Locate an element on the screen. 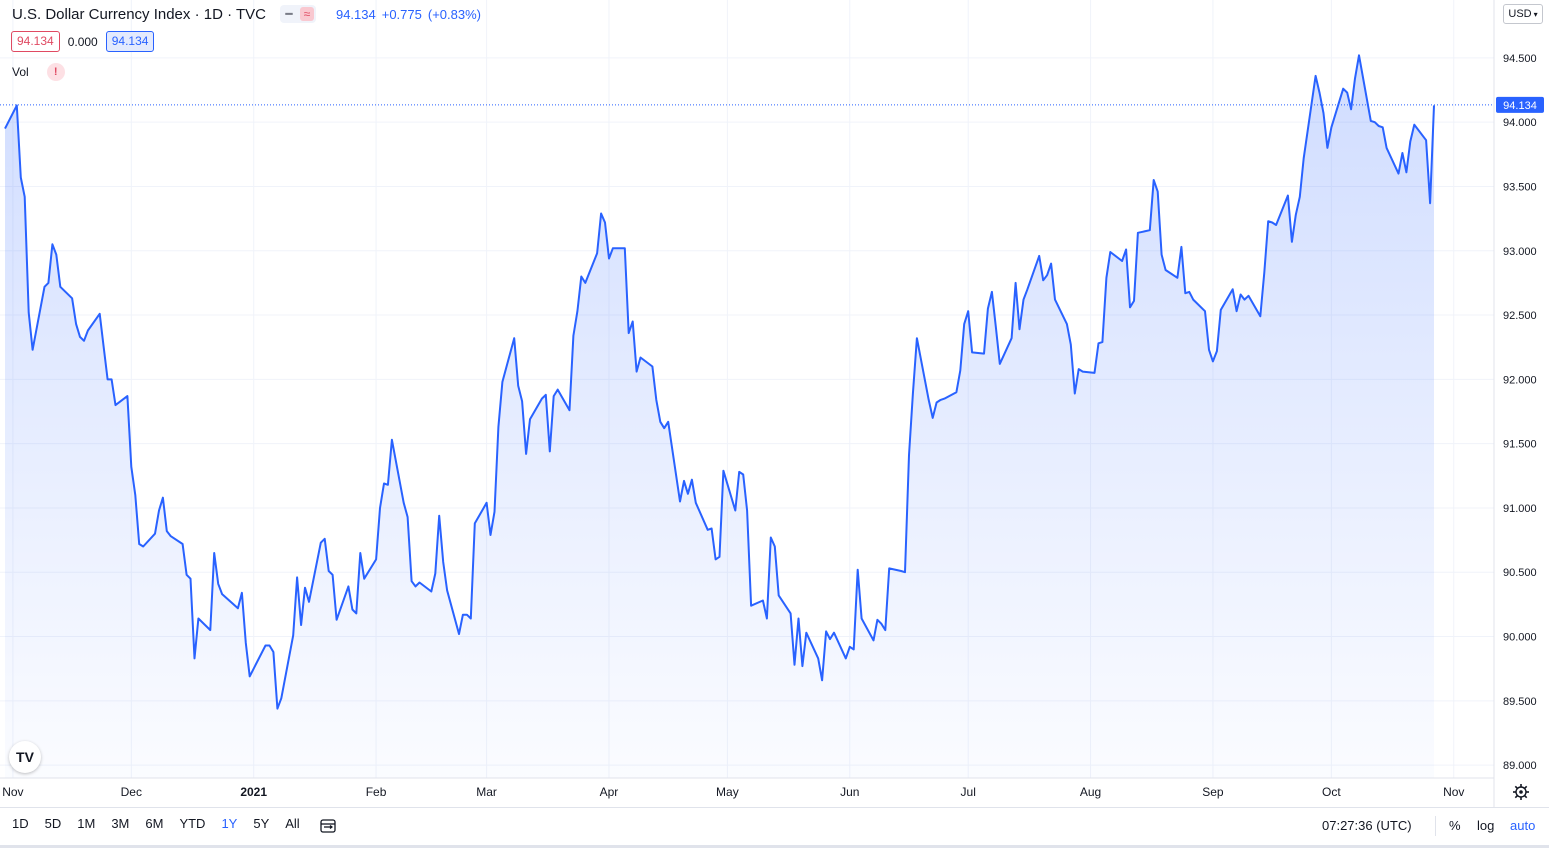 This screenshot has width=1549, height=848. y-tick-label: 91.500 is located at coordinates (1520, 445).